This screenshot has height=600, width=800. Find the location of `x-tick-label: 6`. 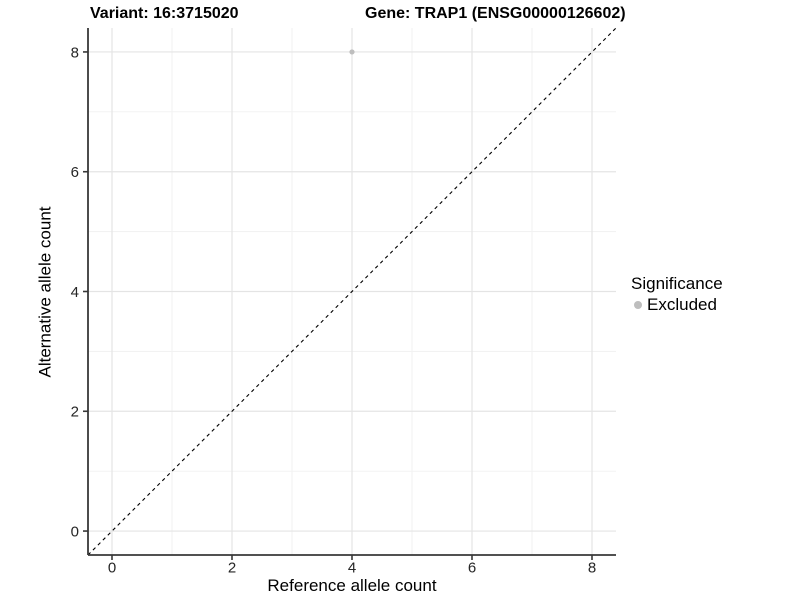

x-tick-label: 6 is located at coordinates (472, 568).